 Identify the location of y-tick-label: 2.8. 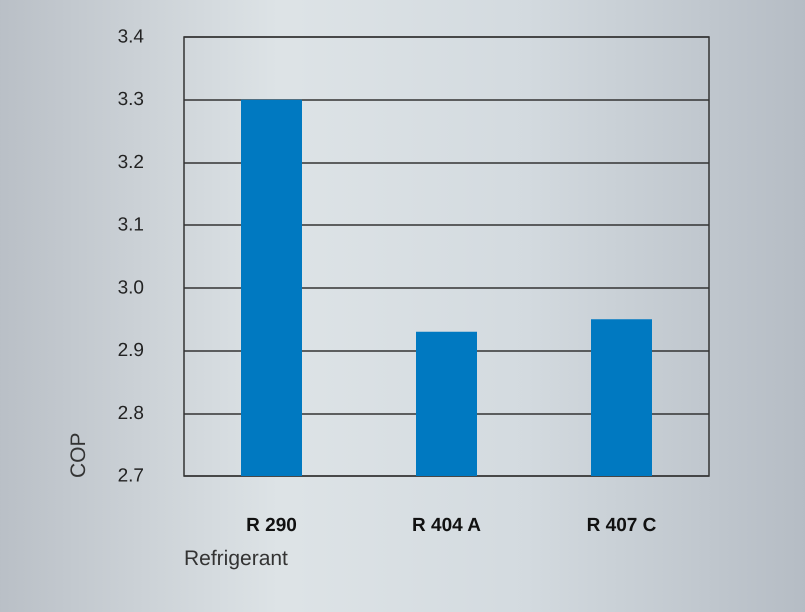
(131, 413).